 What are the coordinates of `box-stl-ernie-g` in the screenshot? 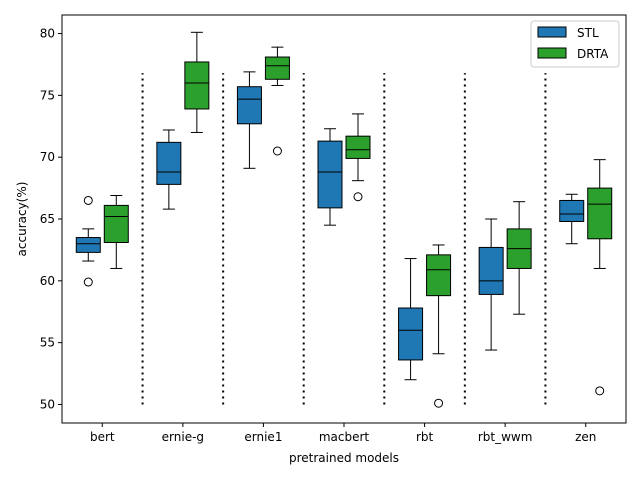 It's located at (169, 169).